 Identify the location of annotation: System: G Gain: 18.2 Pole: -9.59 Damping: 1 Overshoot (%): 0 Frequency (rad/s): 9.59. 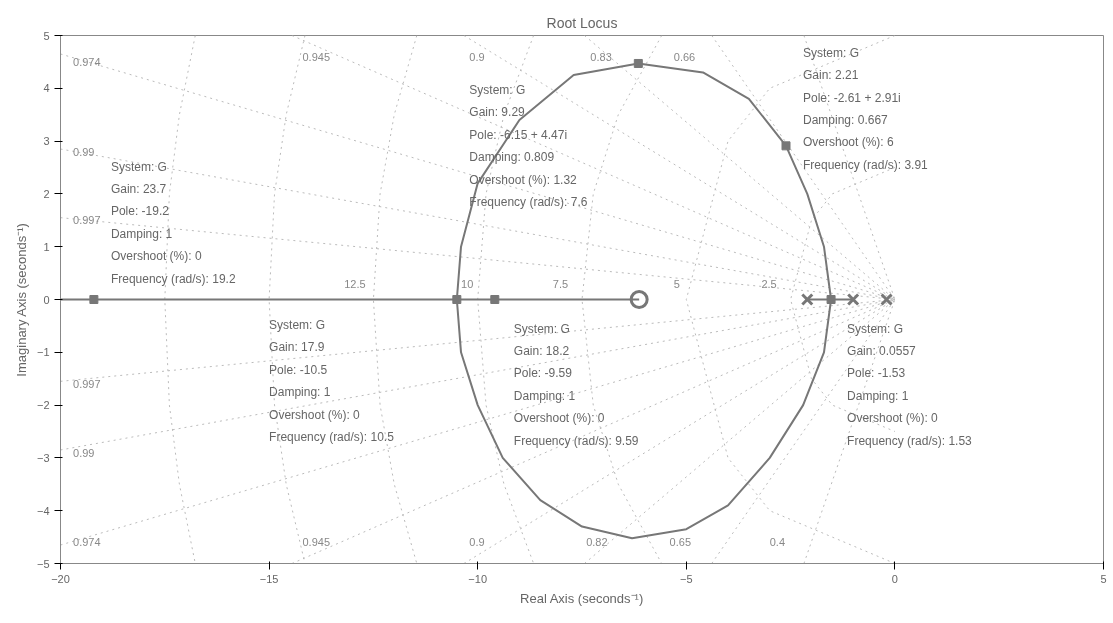
(576, 384).